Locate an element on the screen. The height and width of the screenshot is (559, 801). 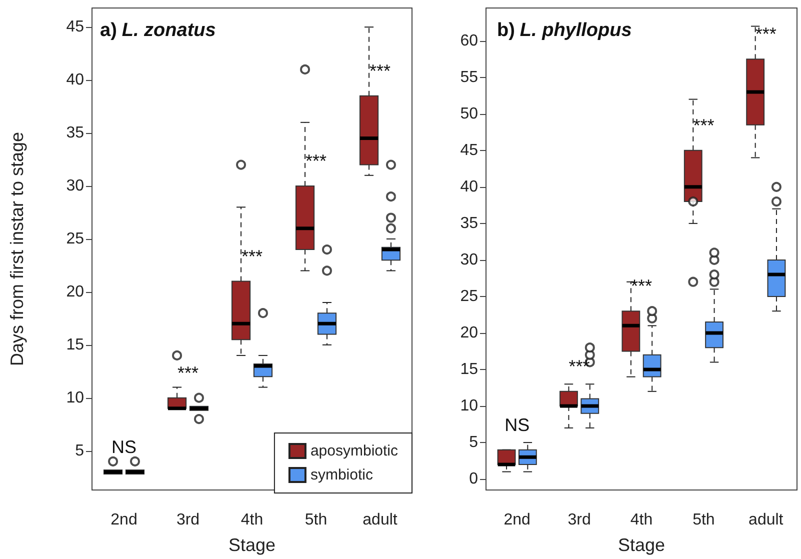
text: a) L. zonatus is located at coordinates (158, 30).